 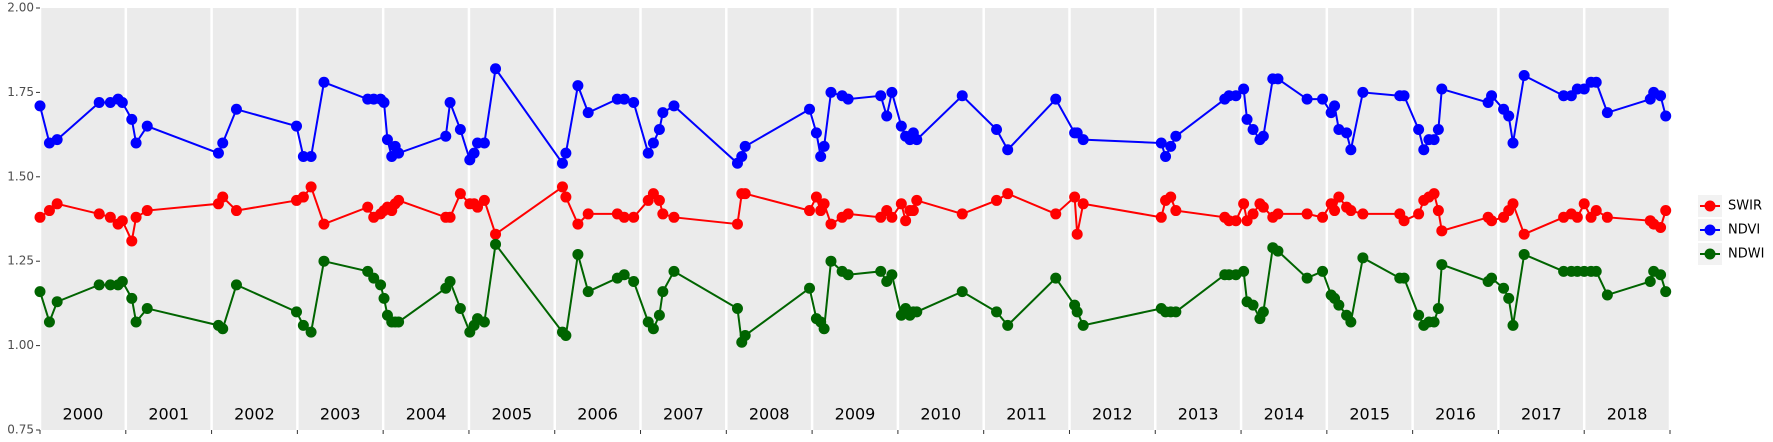 I want to click on year-label: 2016, so click(x=1455, y=414).